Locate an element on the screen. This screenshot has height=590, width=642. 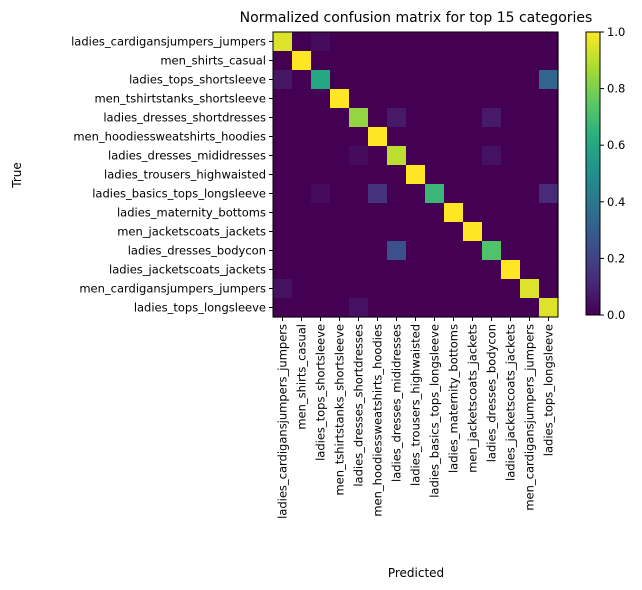
colorbar-tick-label: 0.2 is located at coordinates (616, 258).